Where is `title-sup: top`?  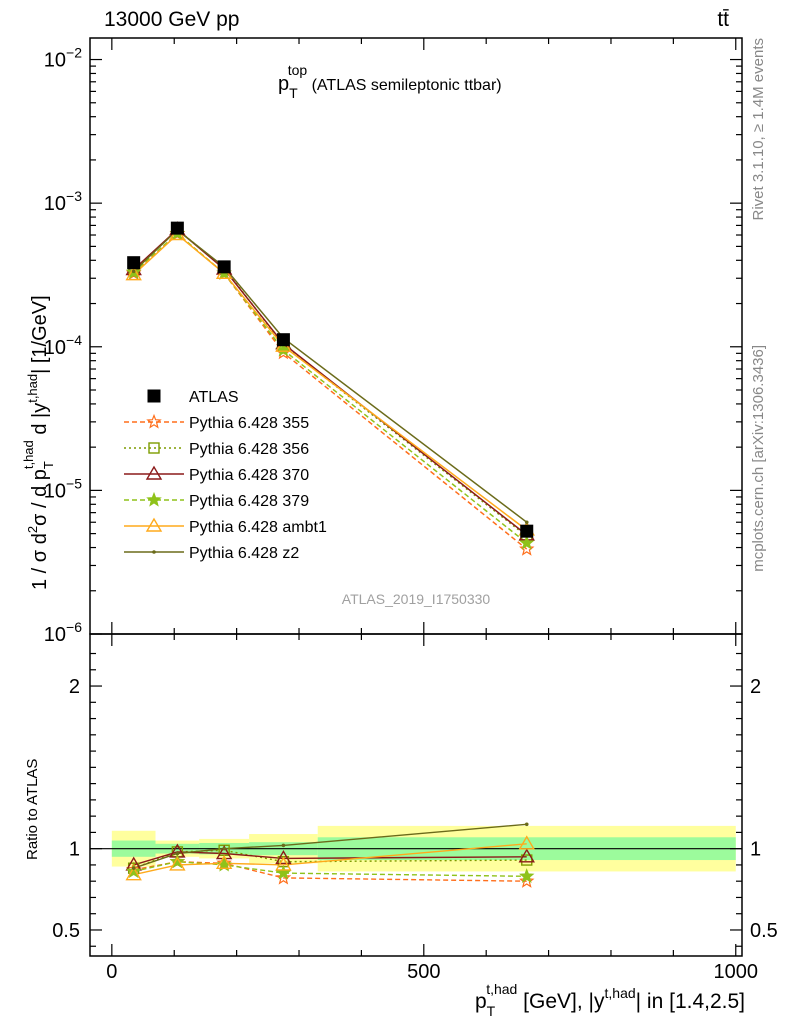 title-sup: top is located at coordinates (298, 70).